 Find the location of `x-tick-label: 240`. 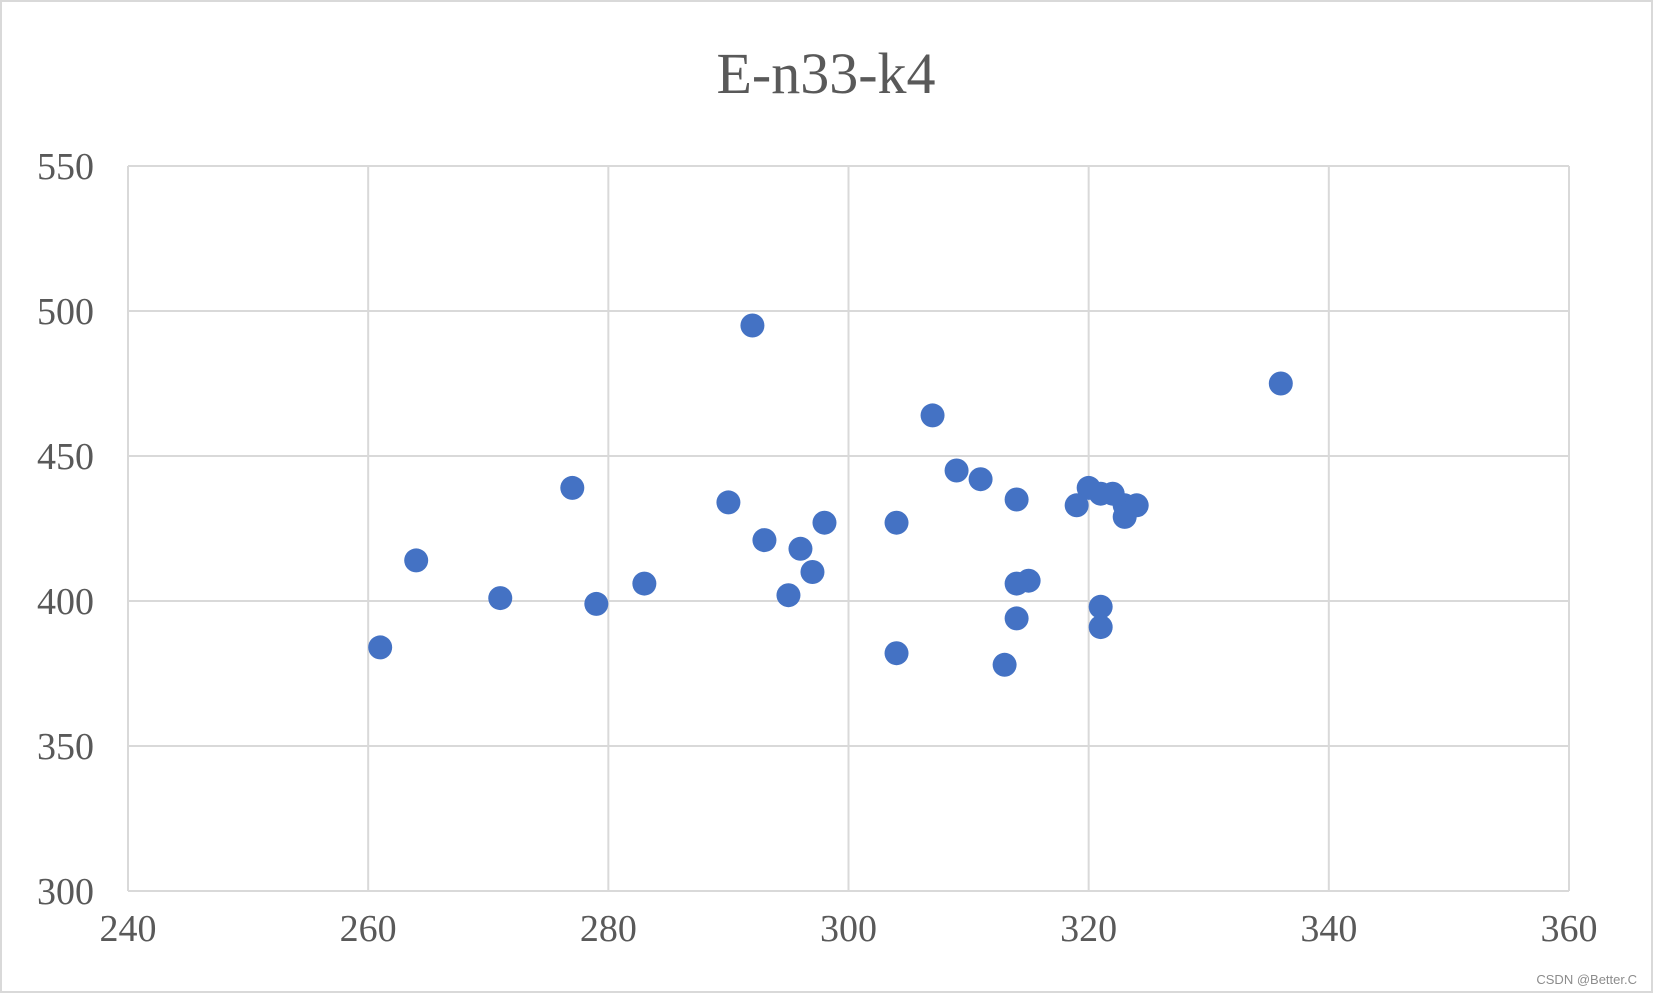

x-tick-label: 240 is located at coordinates (128, 929).